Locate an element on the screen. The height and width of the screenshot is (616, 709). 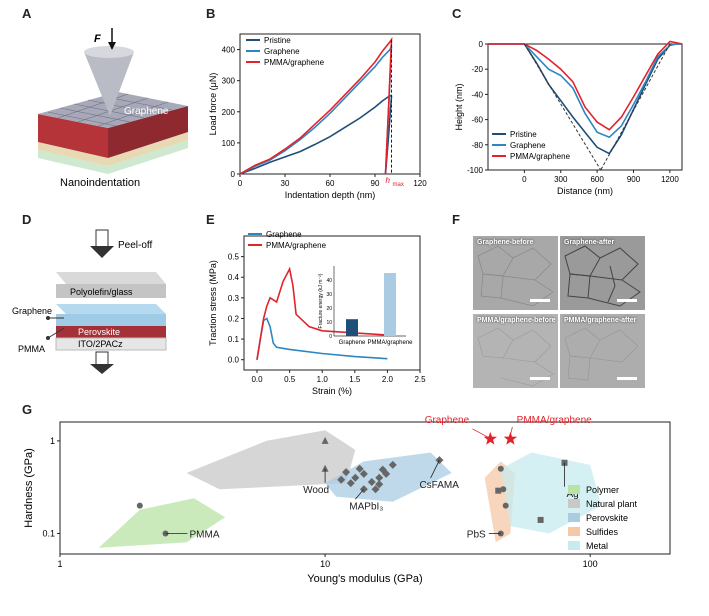
series-line-pmma-graphene is located at coordinates (322, 313).